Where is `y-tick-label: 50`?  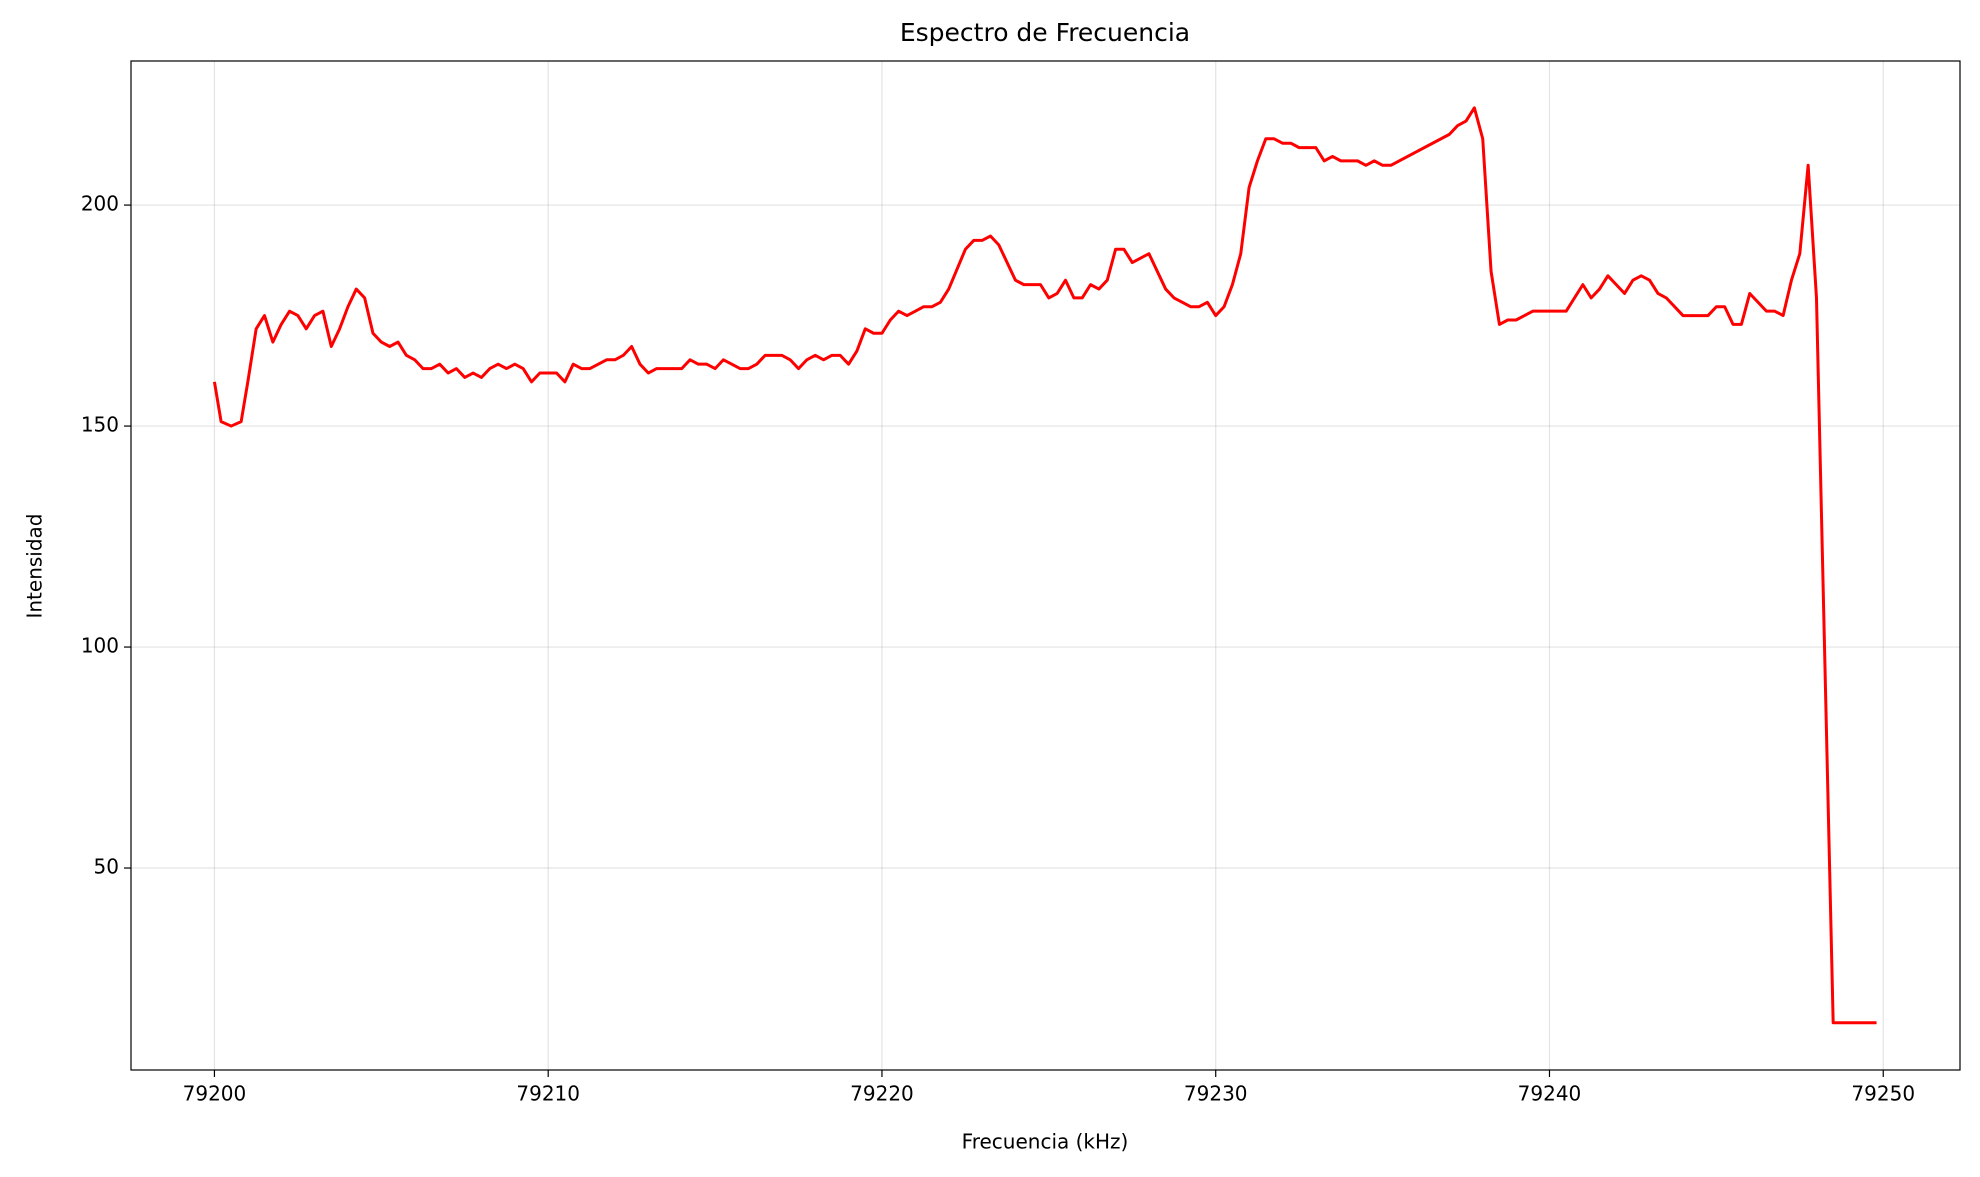
y-tick-label: 50 is located at coordinates (106, 867).